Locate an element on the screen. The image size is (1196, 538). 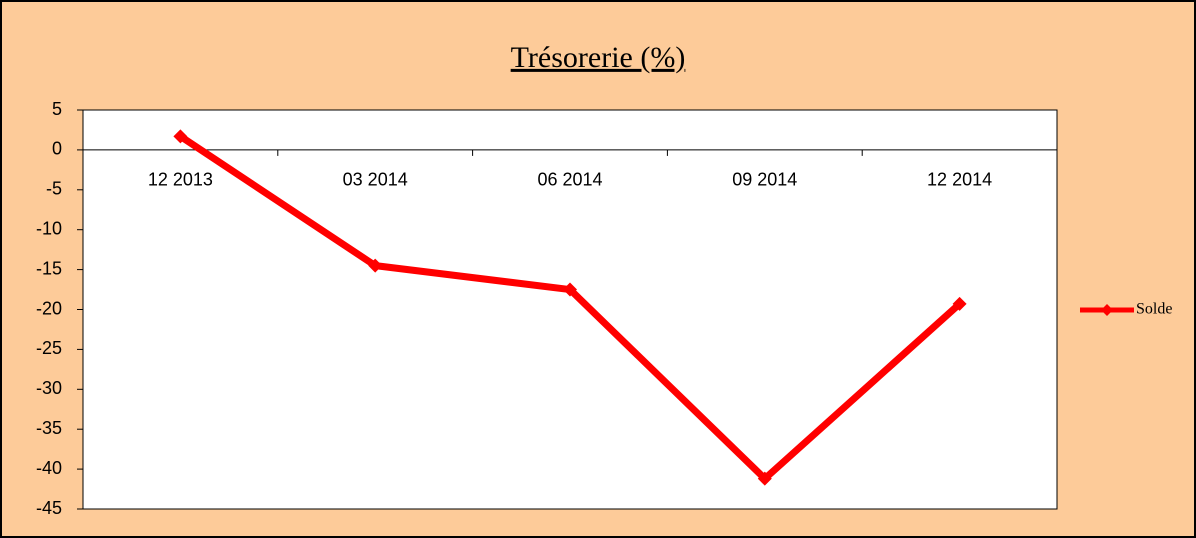
chart-title: Trésorerie (%) is located at coordinates (598, 57).